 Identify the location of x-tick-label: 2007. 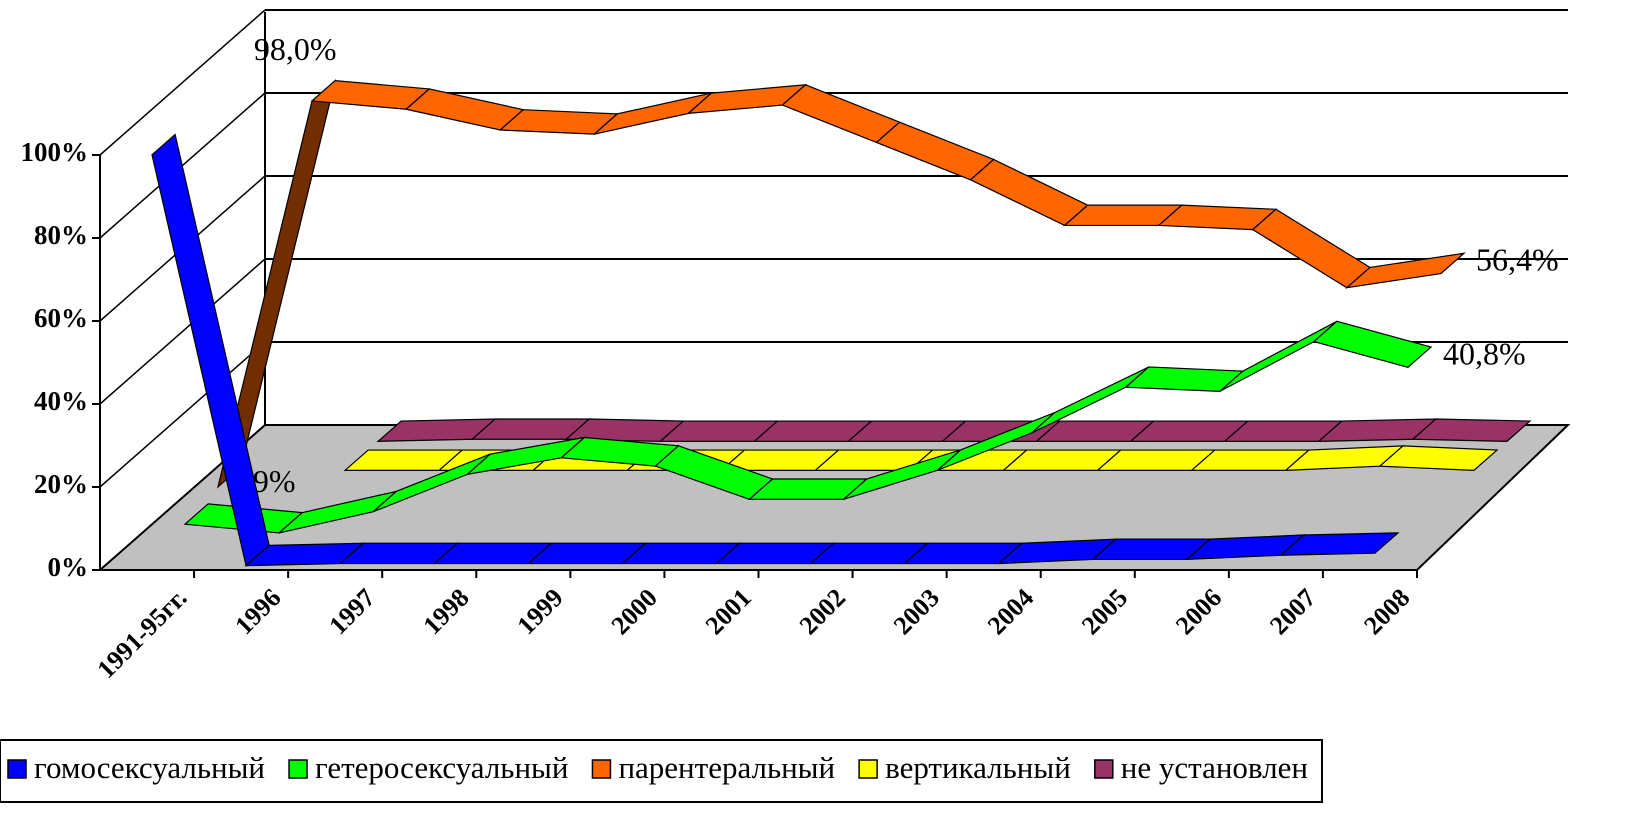
(1292, 611).